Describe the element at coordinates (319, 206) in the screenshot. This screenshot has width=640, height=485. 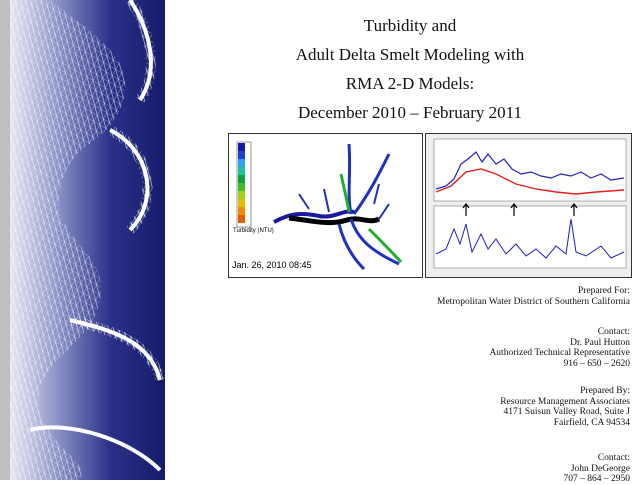
I see `map-art` at that location.